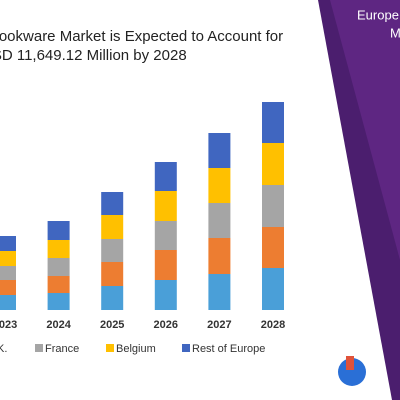 This screenshot has width=400, height=400. What do you see at coordinates (136, 349) in the screenshot?
I see `legend-label: Belgium` at bounding box center [136, 349].